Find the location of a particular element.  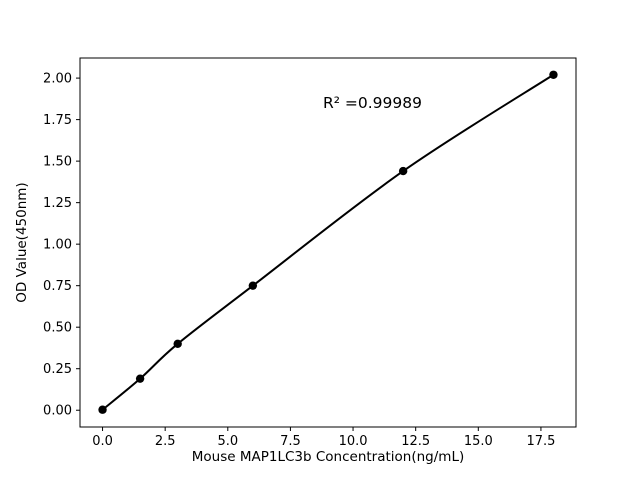

x-tick-label: 2.5 is located at coordinates (165, 441).